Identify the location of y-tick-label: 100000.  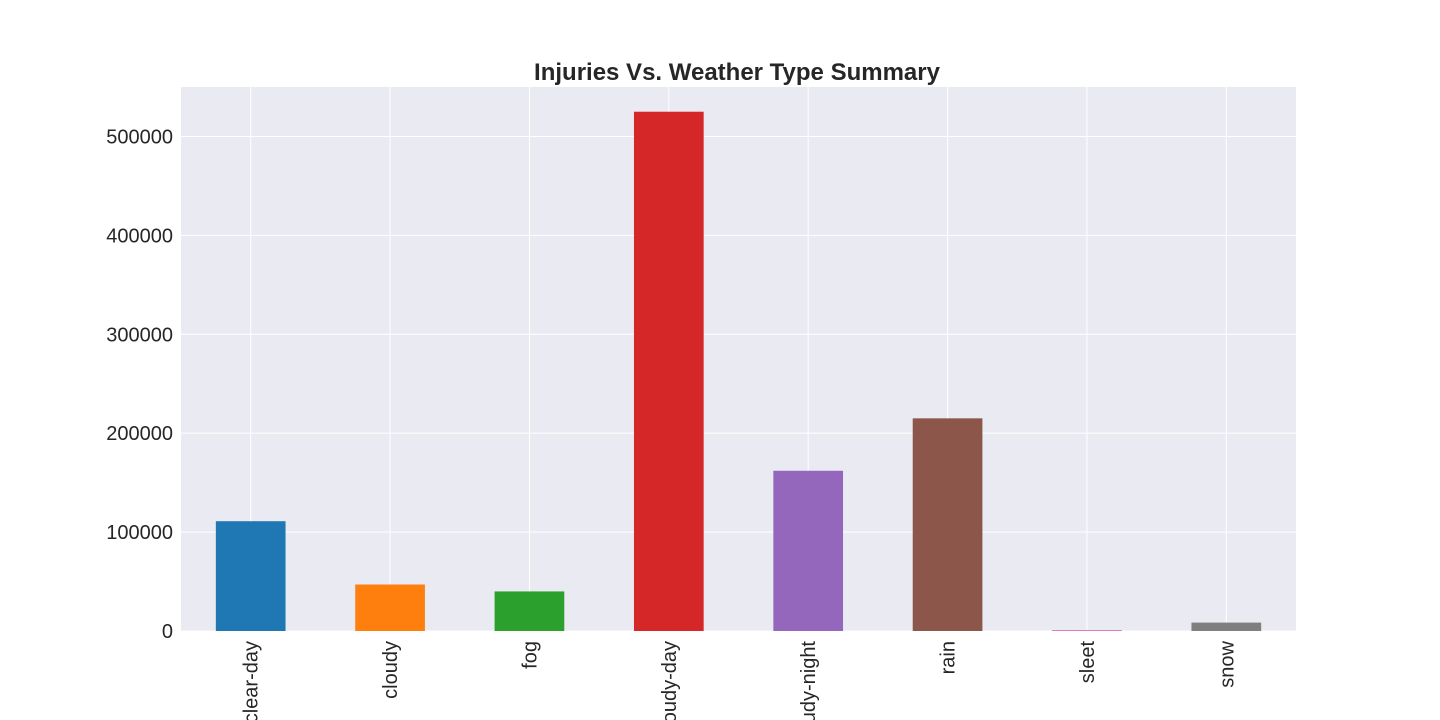
(139, 533).